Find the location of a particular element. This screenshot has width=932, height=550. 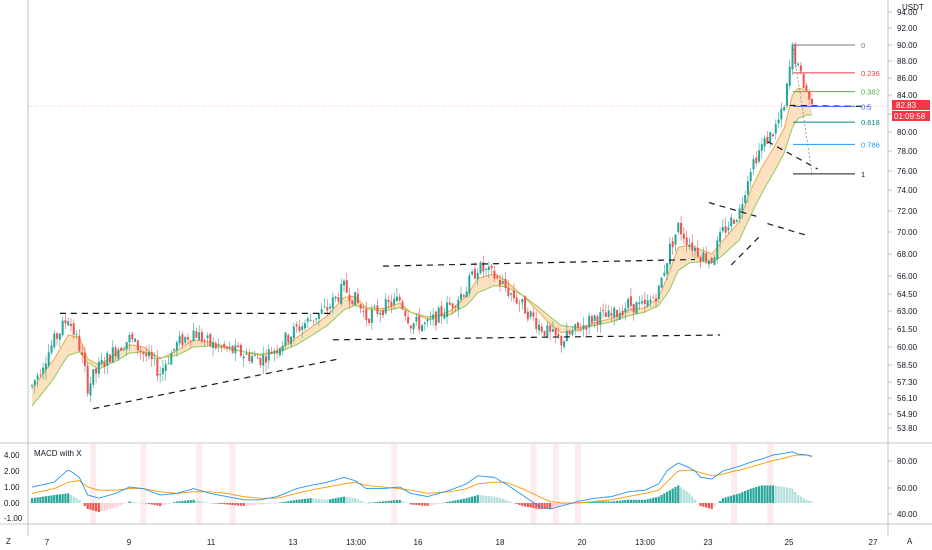

price-tick-label: 53.80 is located at coordinates (907, 428).